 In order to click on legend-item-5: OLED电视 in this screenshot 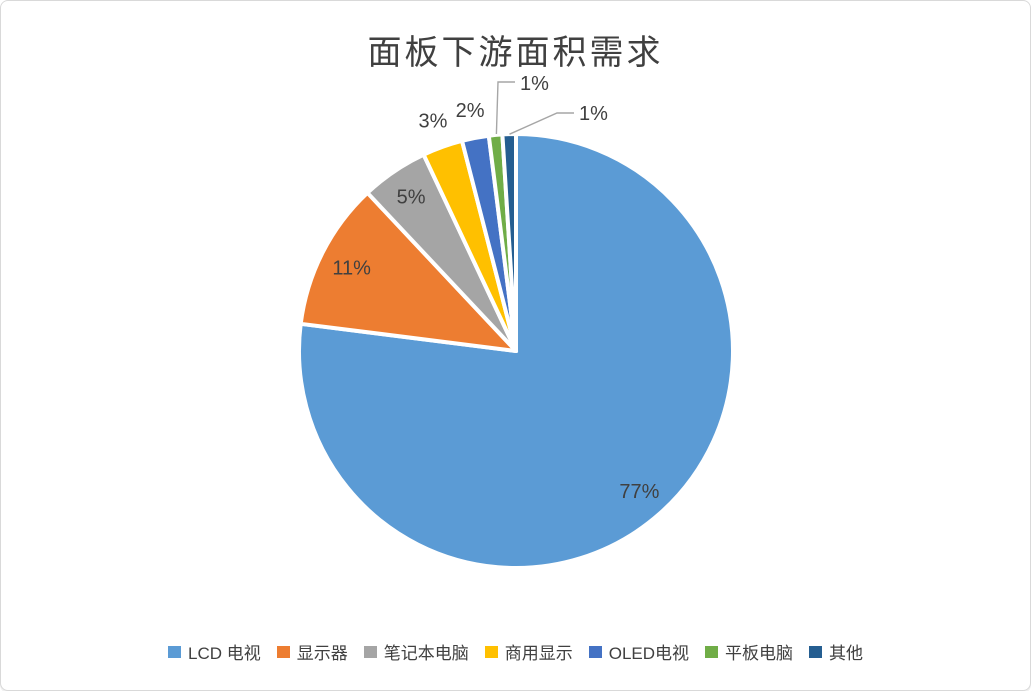, I will do `click(639, 651)`.